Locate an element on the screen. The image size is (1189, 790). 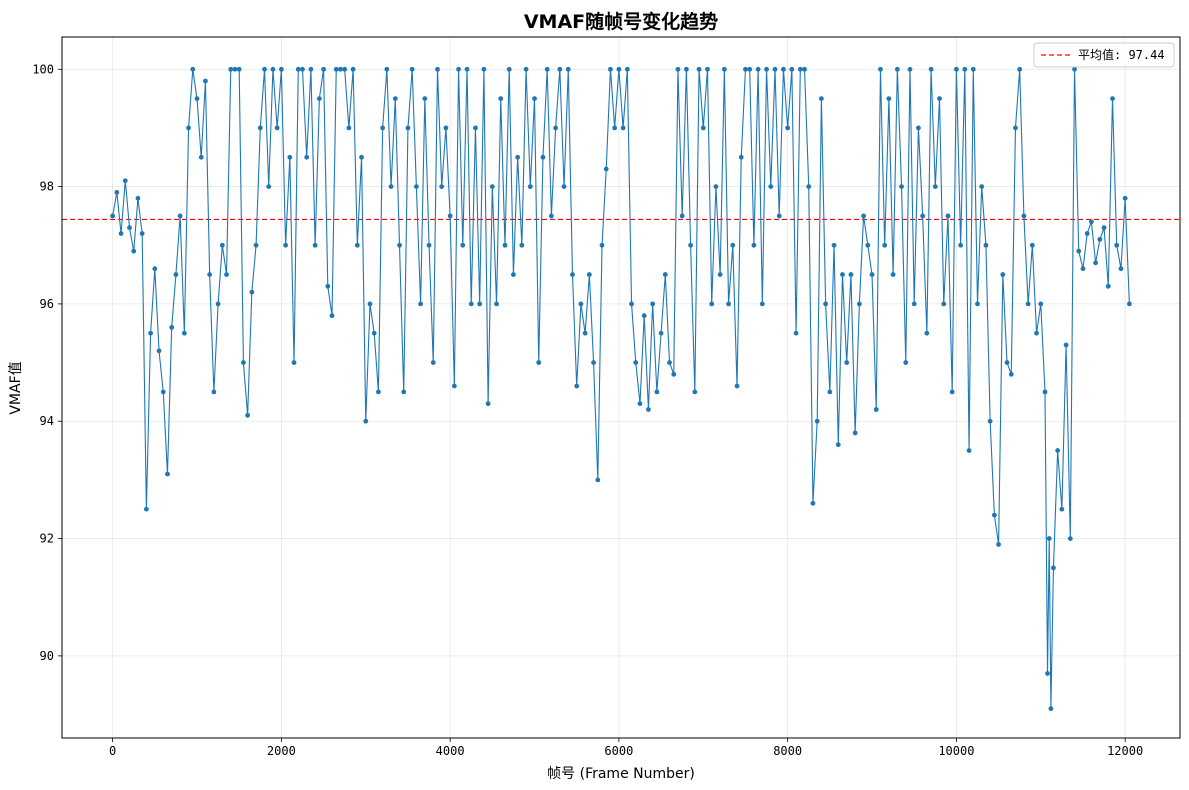
y-tick-label: 94 is located at coordinates (47, 421).